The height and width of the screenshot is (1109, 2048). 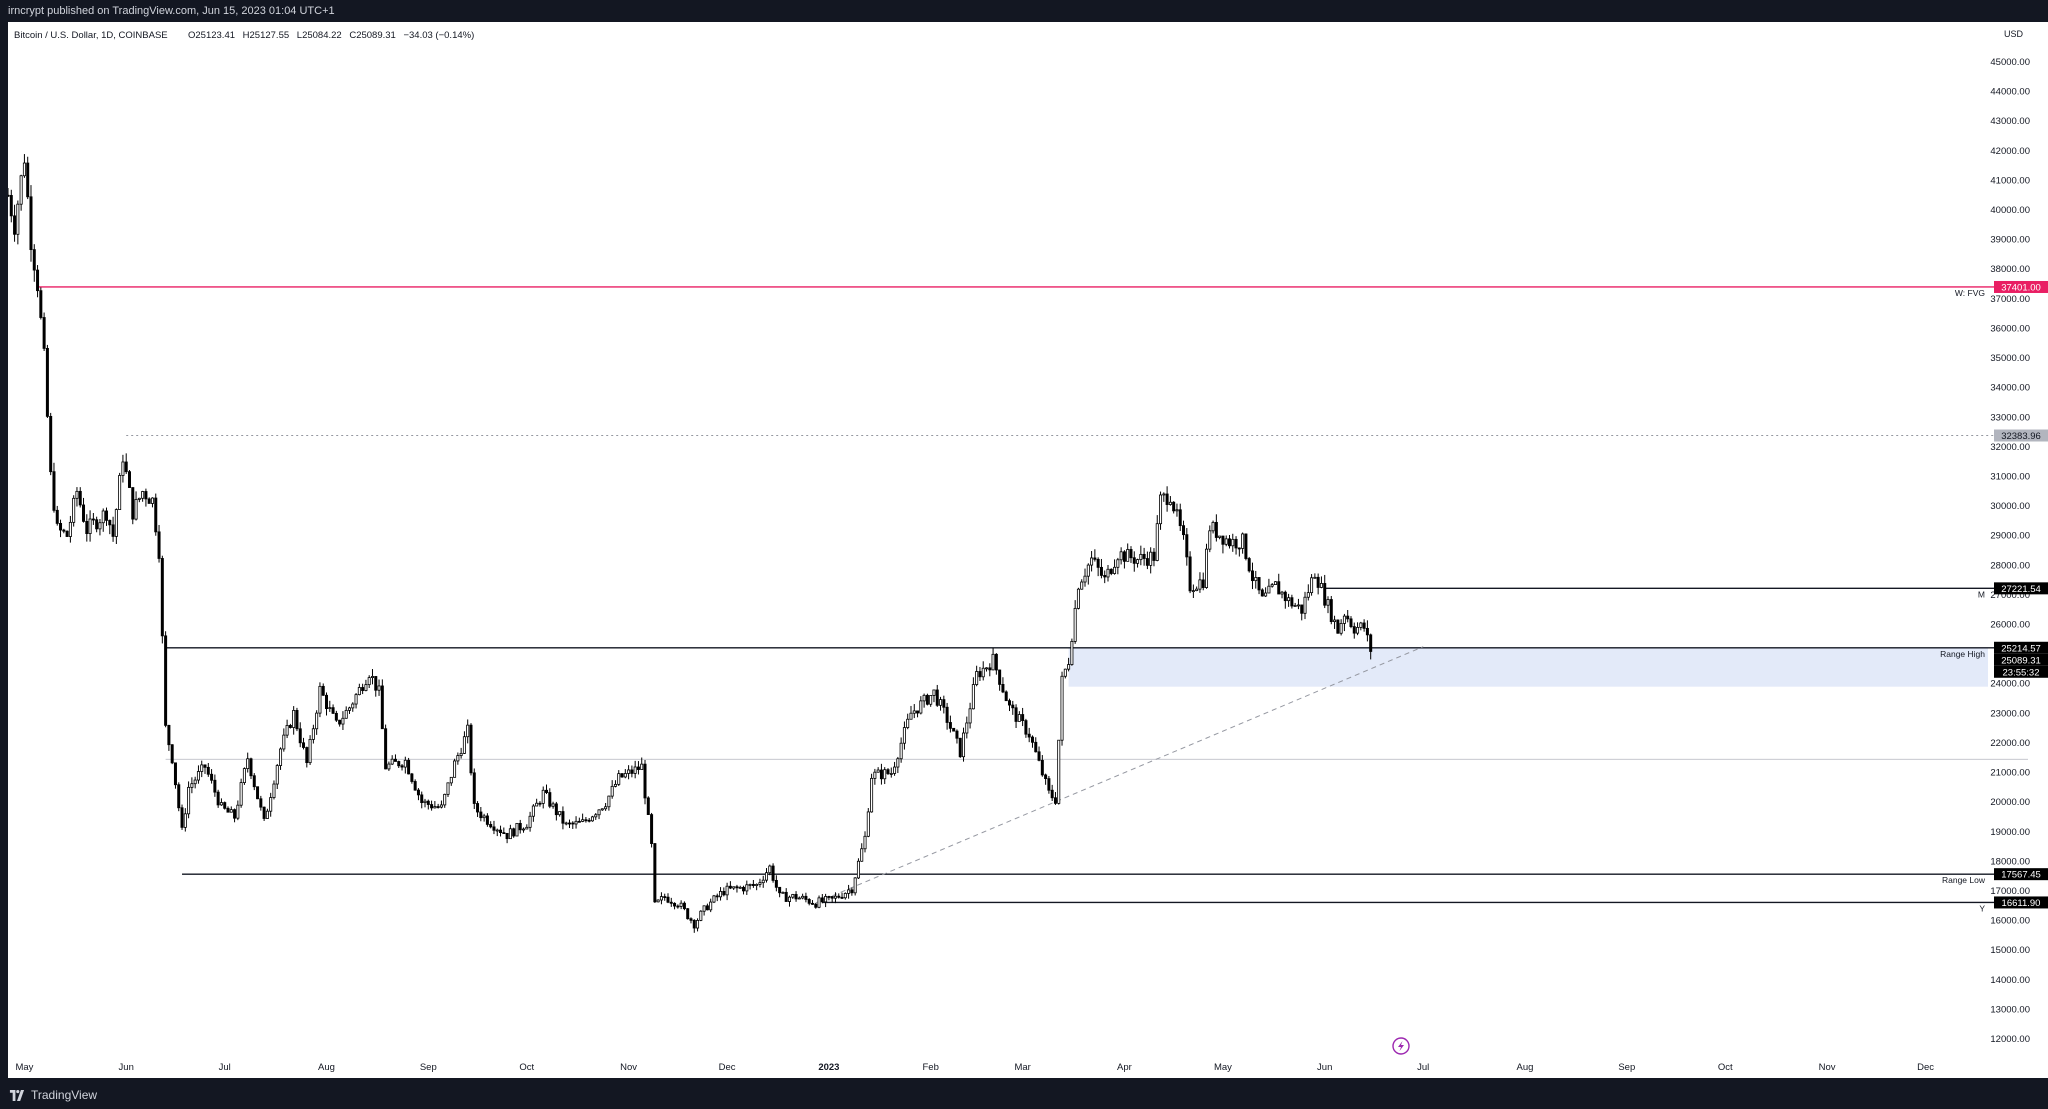 I want to click on price-tag-3-text: 25214.57, so click(x=2021, y=648).